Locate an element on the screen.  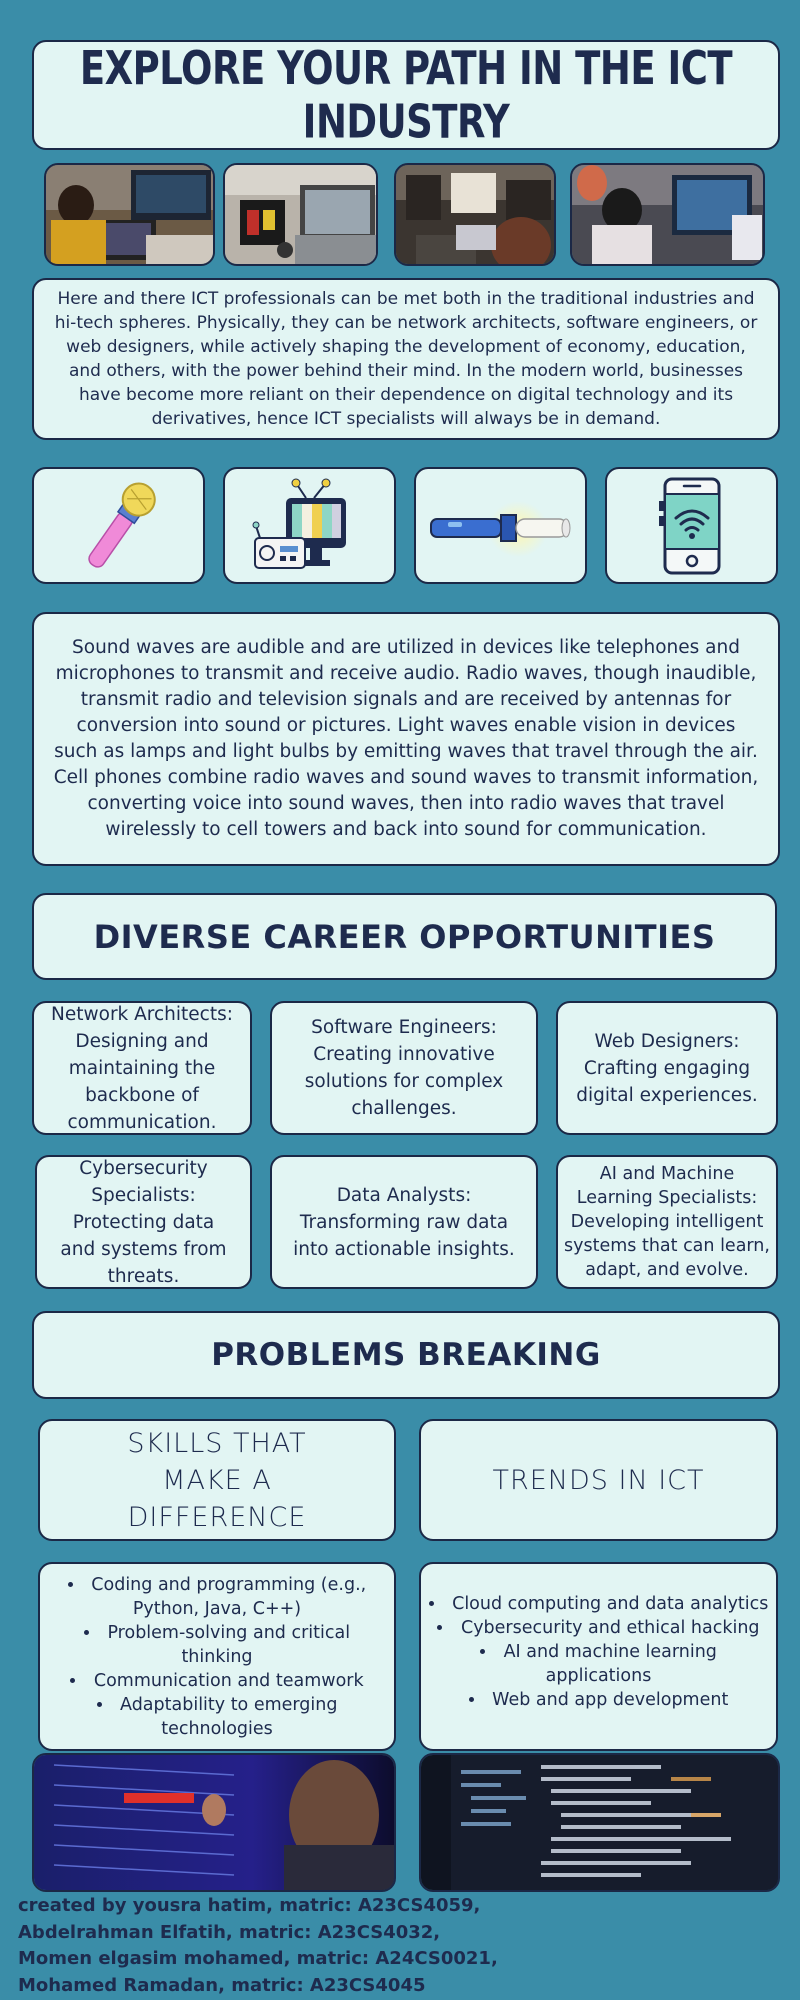
careers-heading: DIVERSE CAREER OPPORTUNITIES is located at coordinates (404, 936).